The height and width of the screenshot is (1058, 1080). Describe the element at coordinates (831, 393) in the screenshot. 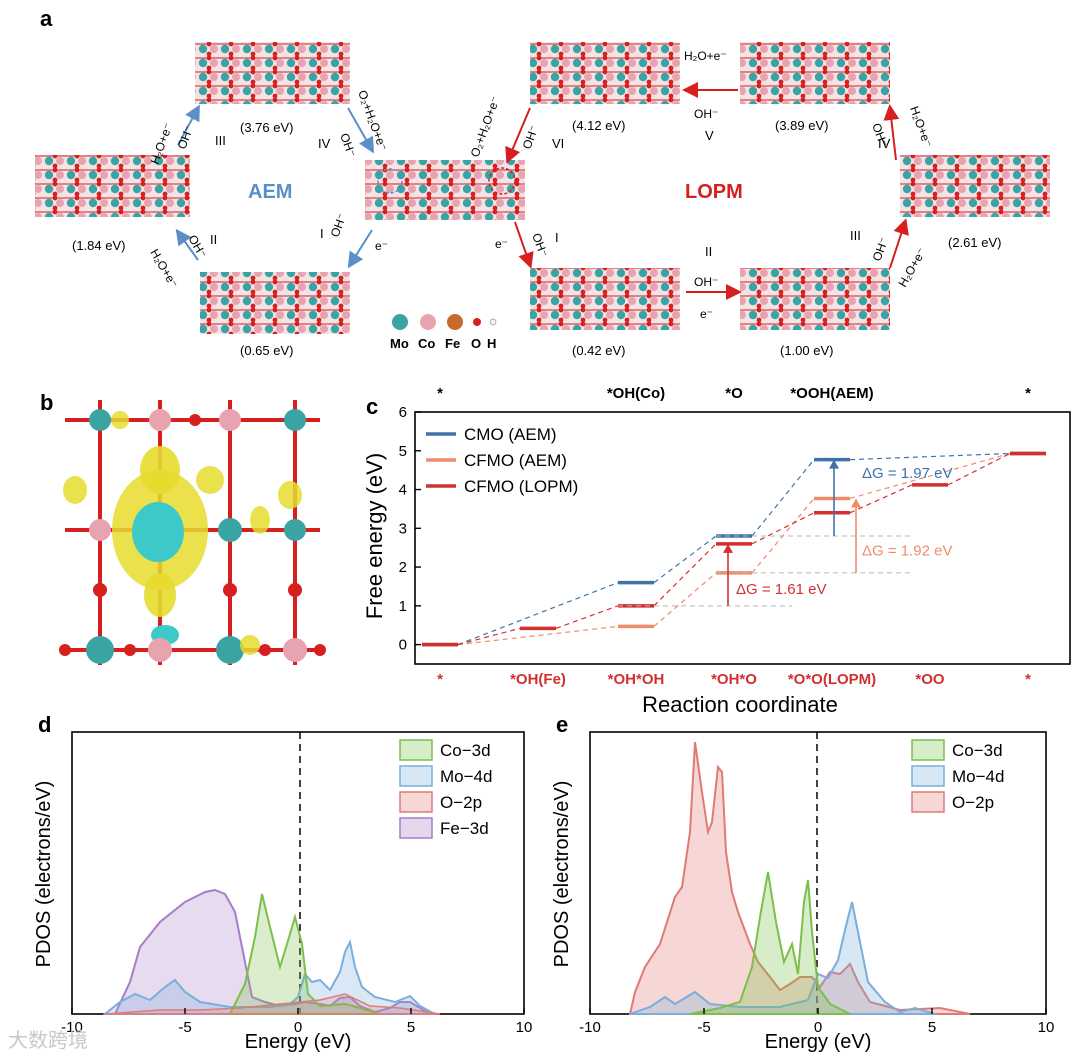

I see `c-top-label: *OOH(AEM)` at that location.